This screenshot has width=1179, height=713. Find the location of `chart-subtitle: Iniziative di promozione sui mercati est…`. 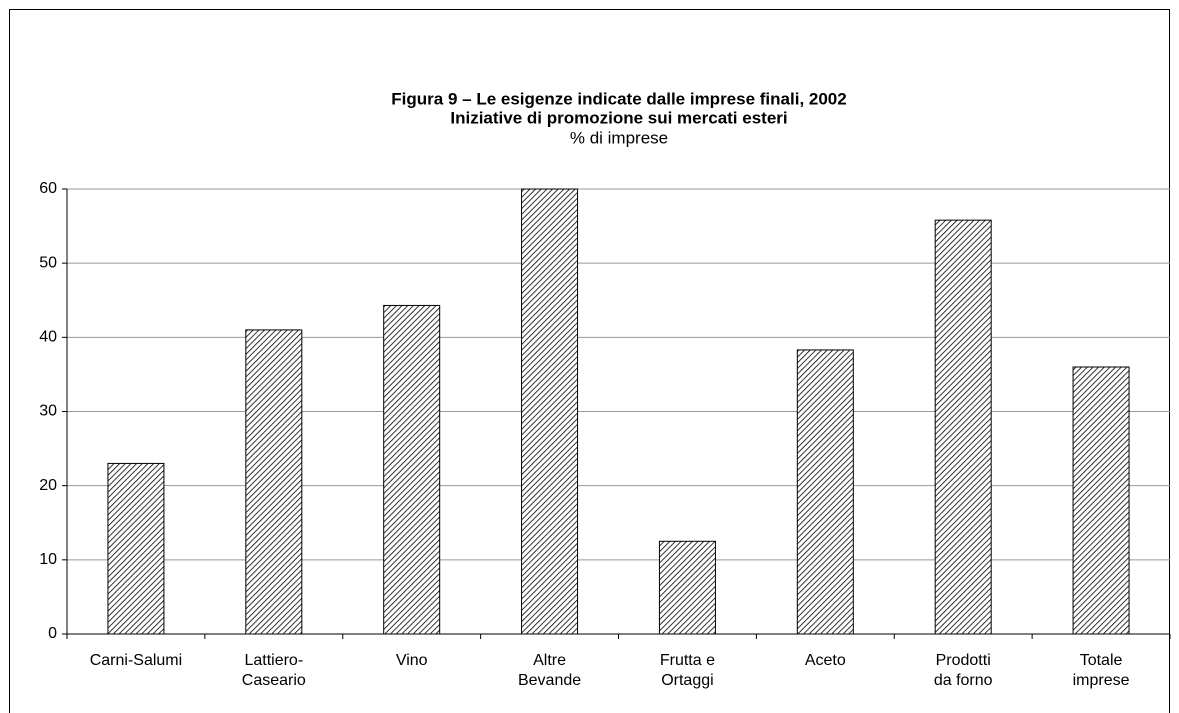

chart-subtitle: Iniziative di promozione sui mercati est… is located at coordinates (618, 117).